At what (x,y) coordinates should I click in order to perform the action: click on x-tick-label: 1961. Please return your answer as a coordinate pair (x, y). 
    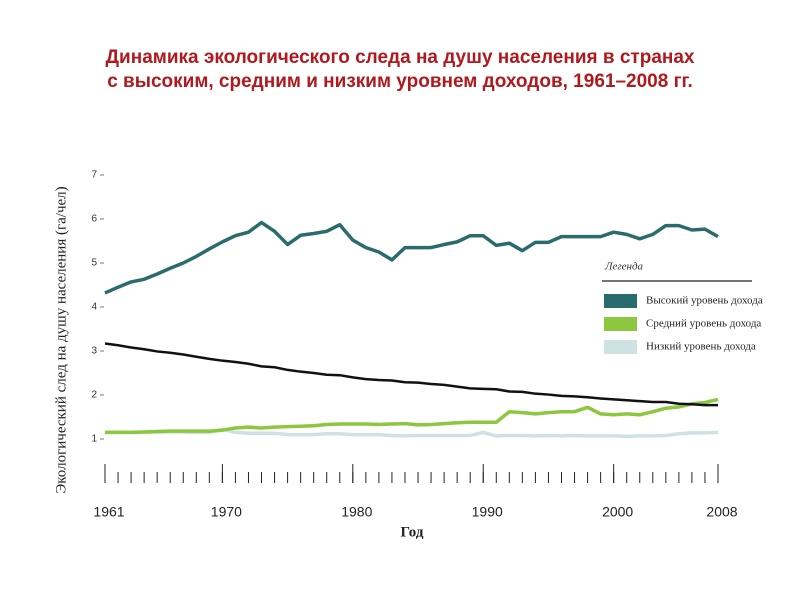
    Looking at the image, I should click on (108, 512).